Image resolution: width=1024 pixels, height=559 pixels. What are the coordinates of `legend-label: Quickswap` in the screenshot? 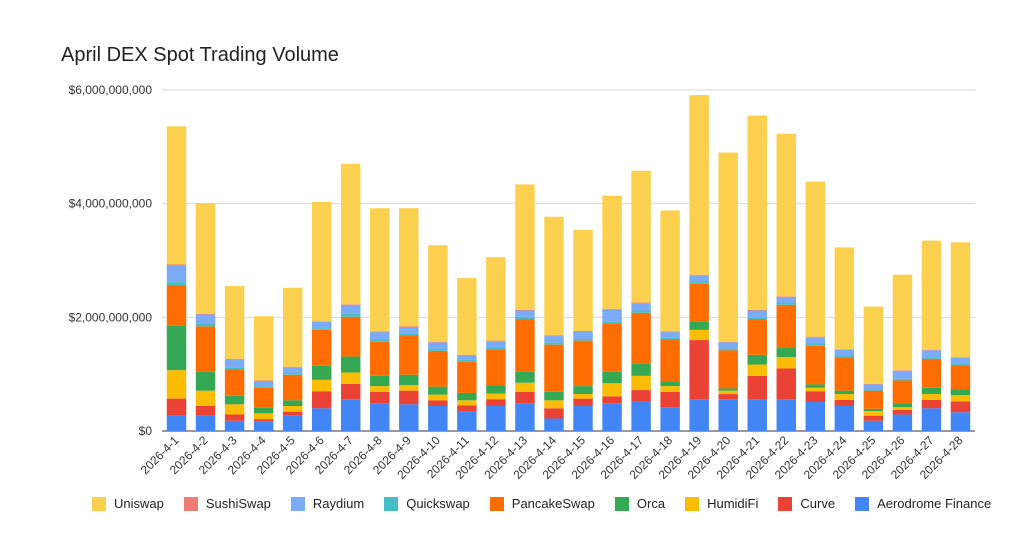 It's located at (438, 503).